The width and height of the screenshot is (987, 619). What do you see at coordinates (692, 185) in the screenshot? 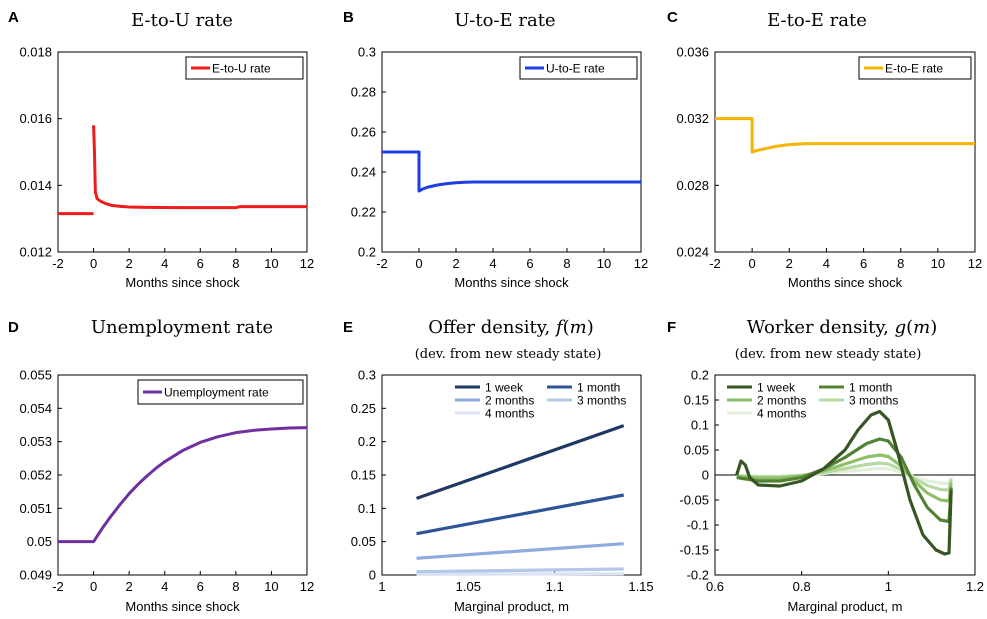
I see `y-tick-label: 0.028` at bounding box center [692, 185].